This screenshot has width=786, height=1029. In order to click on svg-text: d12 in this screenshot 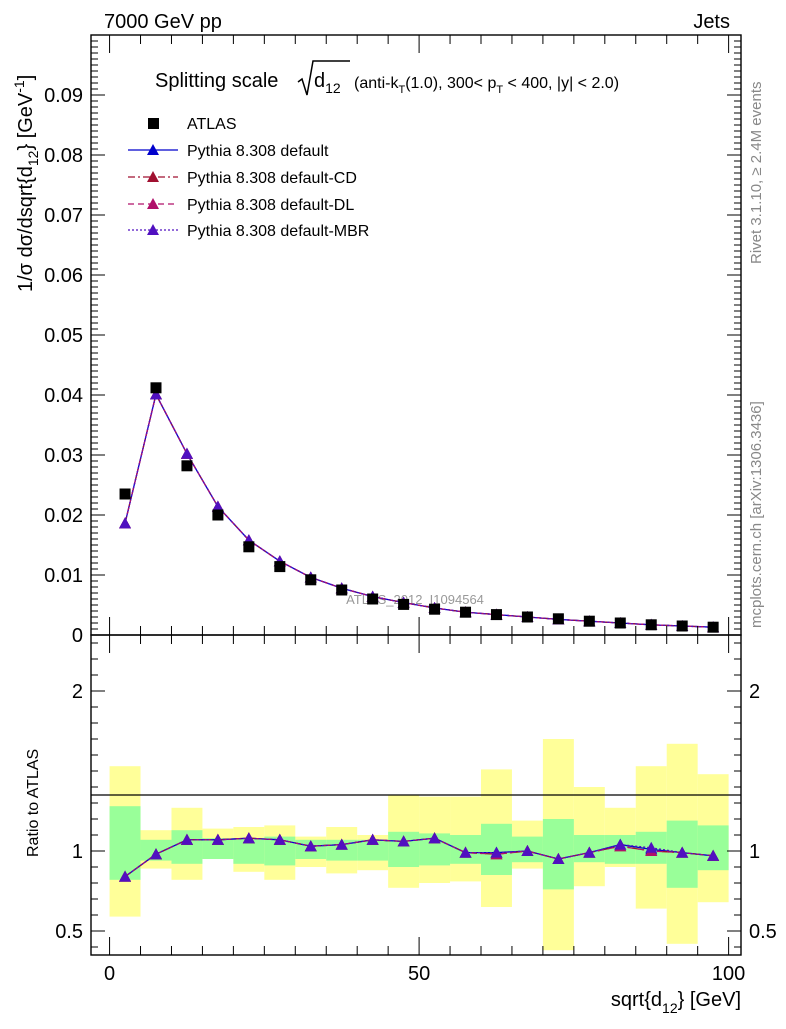, I will do `click(327, 83)`.